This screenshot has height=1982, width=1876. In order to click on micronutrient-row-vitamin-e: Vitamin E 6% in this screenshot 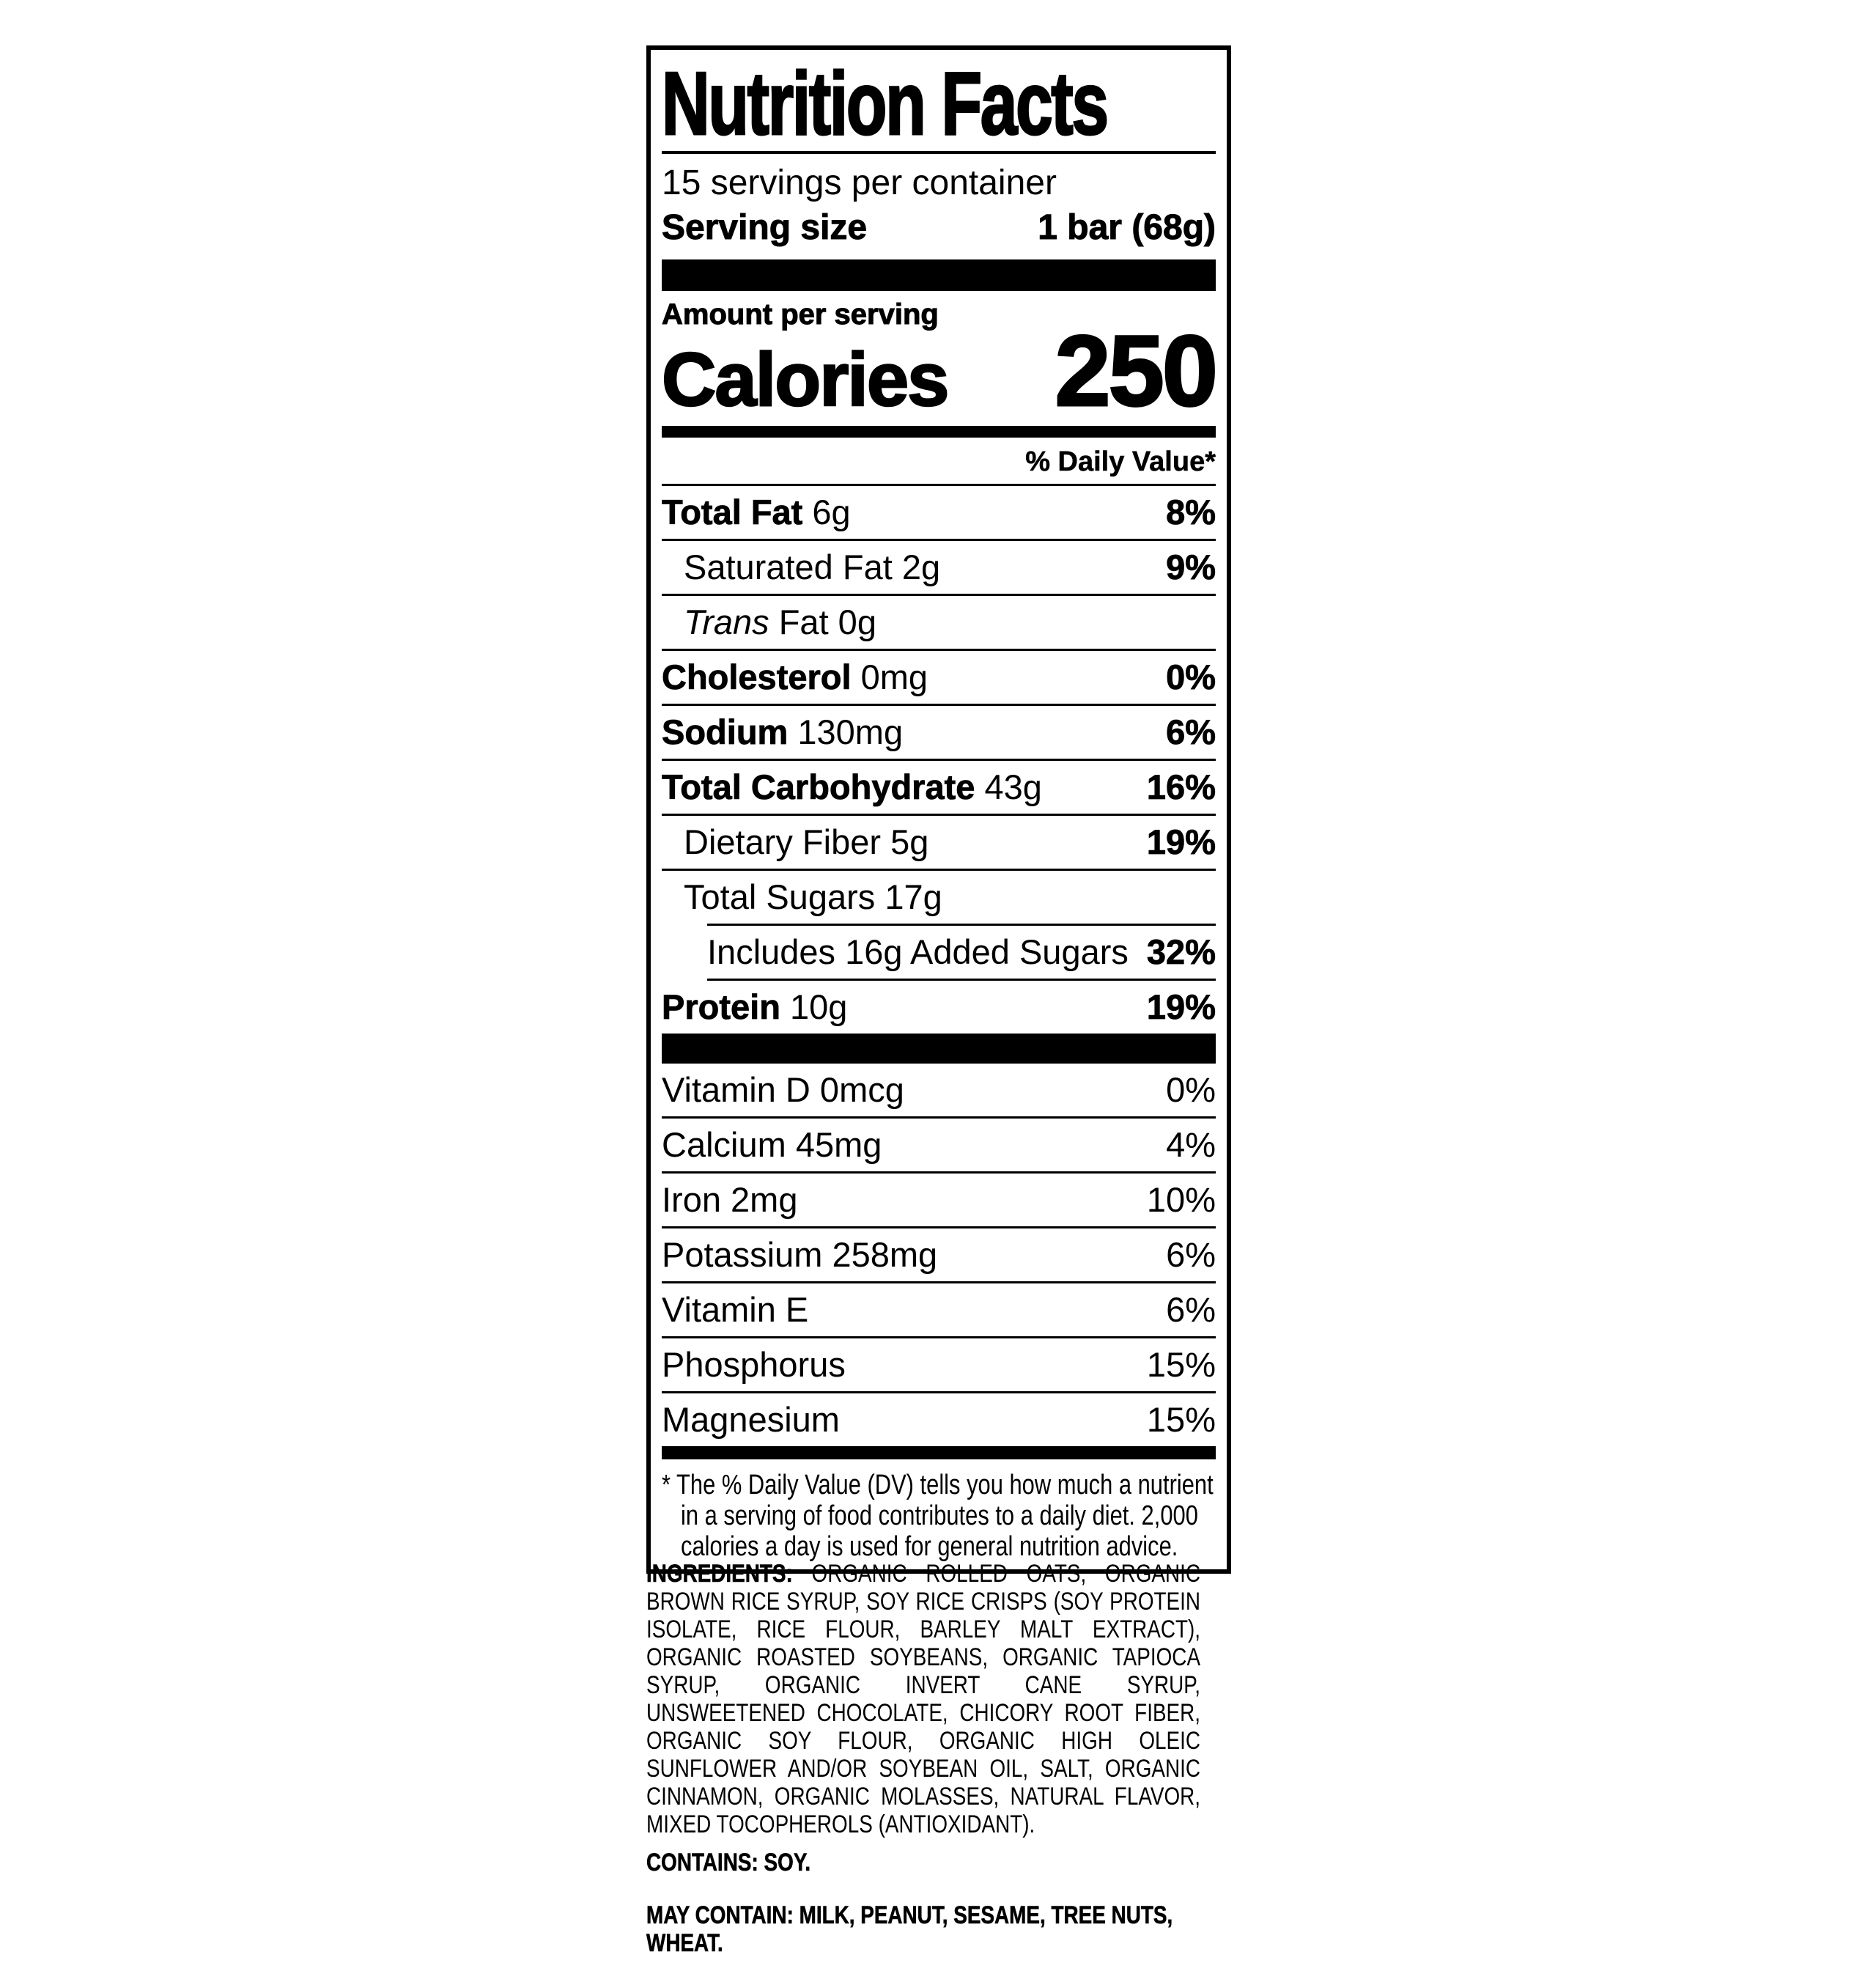, I will do `click(939, 1310)`.